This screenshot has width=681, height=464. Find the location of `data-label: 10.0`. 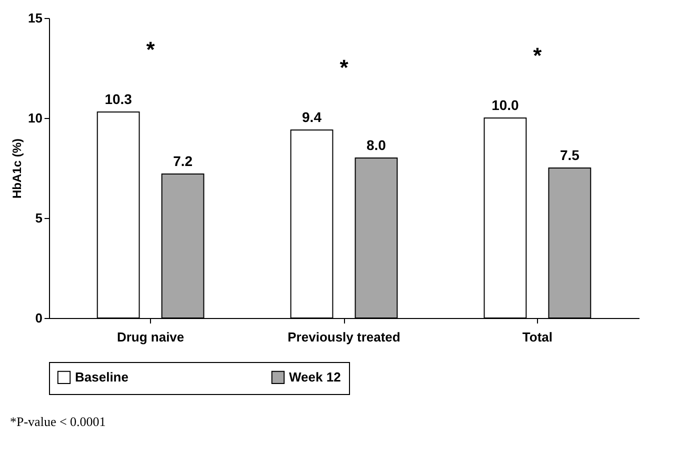

data-label: 10.0 is located at coordinates (506, 105).